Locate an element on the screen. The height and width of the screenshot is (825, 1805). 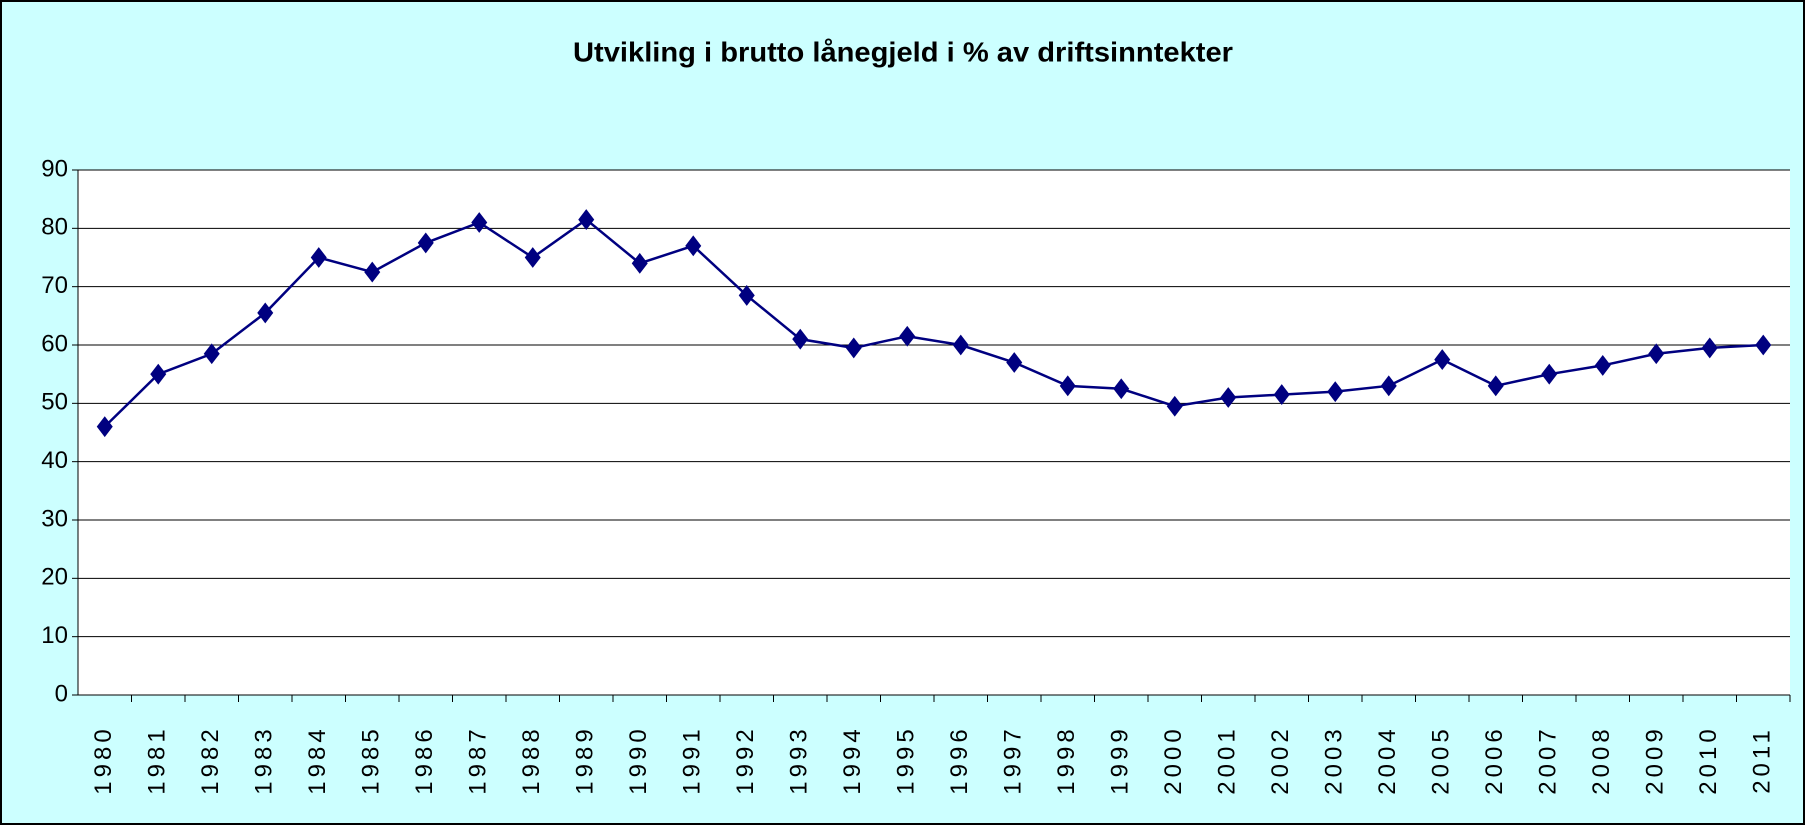
x-tick-label: 2010 is located at coordinates (1708, 759).